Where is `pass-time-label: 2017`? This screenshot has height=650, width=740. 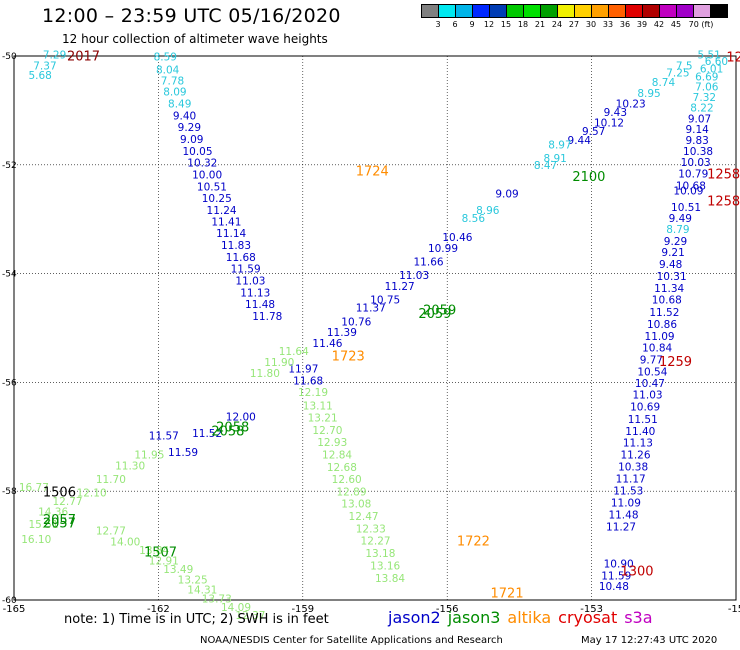
pass-time-label: 2017 is located at coordinates (83, 56).